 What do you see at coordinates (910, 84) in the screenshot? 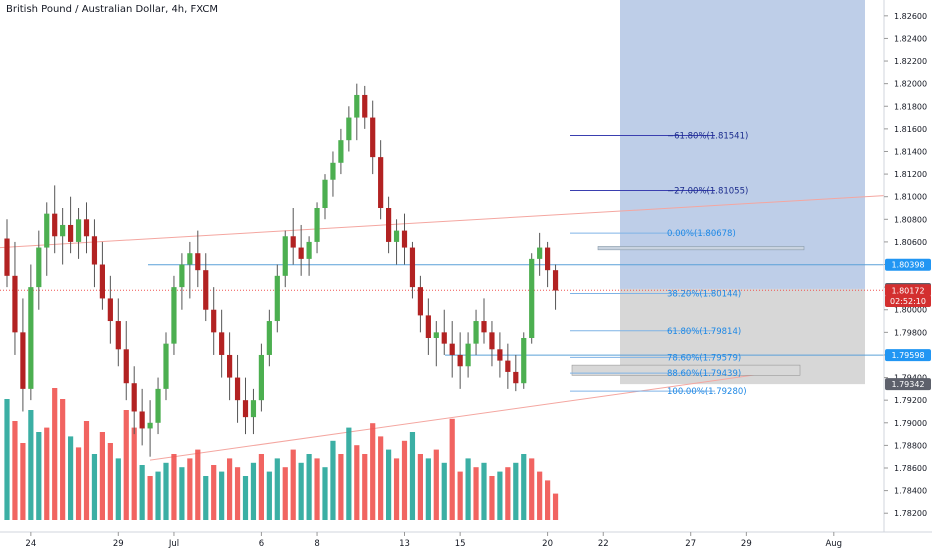
I see `price-tick-label: 1.82000` at bounding box center [910, 84].